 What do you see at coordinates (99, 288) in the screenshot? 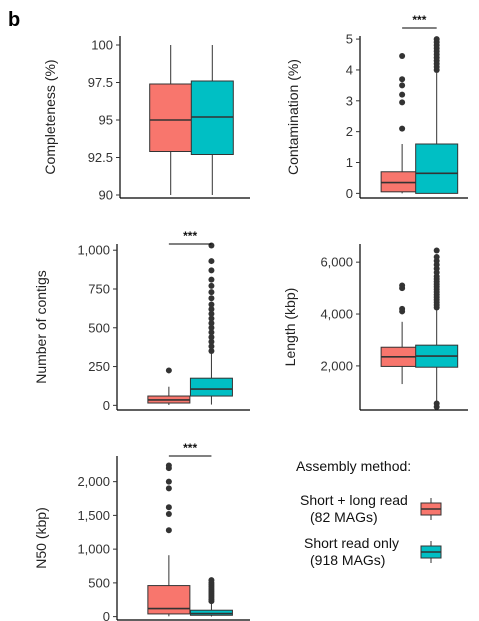
I see `y-tick-label: 750` at bounding box center [99, 288].